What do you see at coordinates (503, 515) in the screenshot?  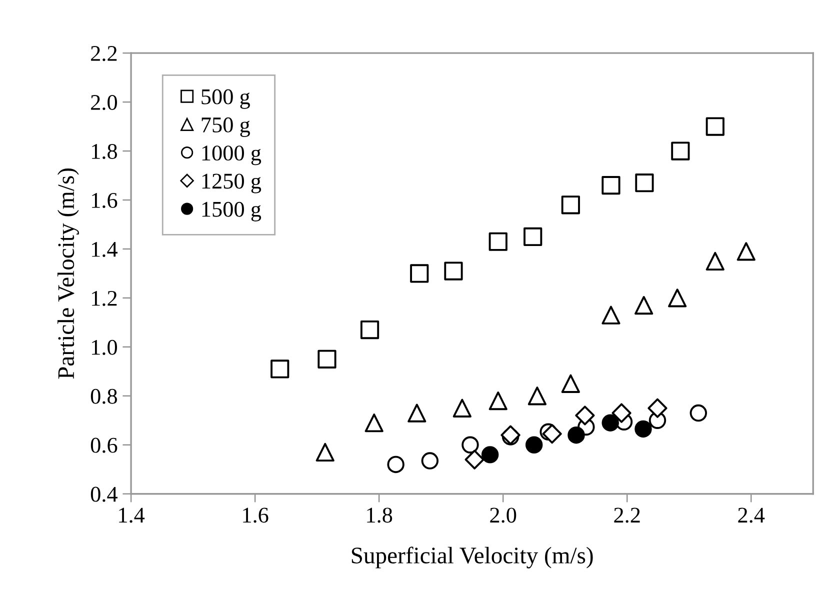 I see `x-tick-label: 2.0` at bounding box center [503, 515].